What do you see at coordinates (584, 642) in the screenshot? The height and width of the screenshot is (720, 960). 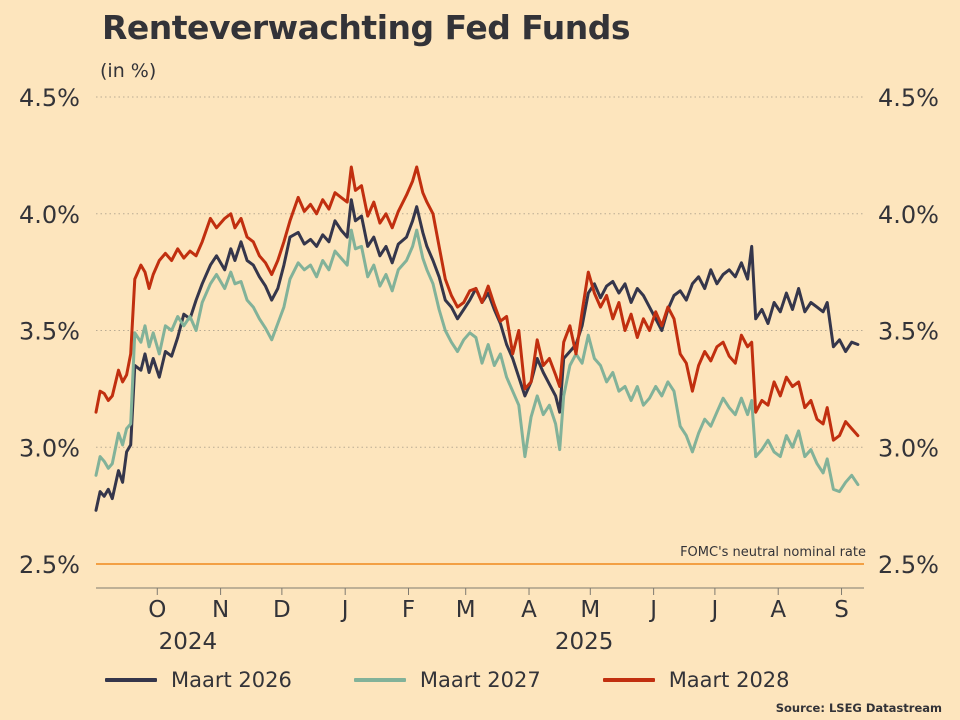 I see `x-year-label: 2025` at bounding box center [584, 642].